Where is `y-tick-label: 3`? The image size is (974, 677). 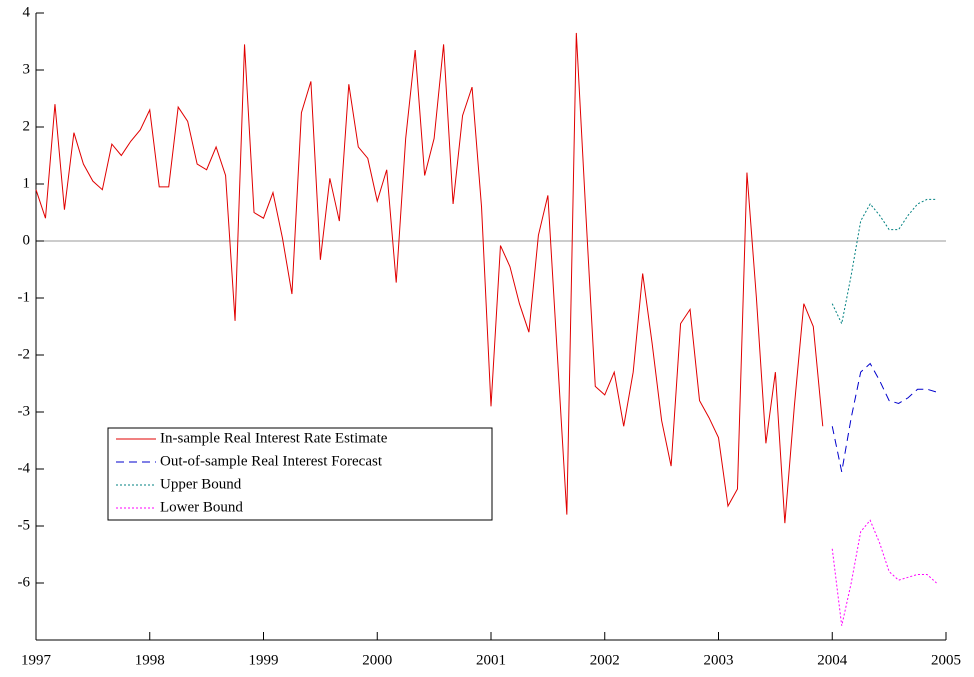
y-tick-label: 3 is located at coordinates (27, 69).